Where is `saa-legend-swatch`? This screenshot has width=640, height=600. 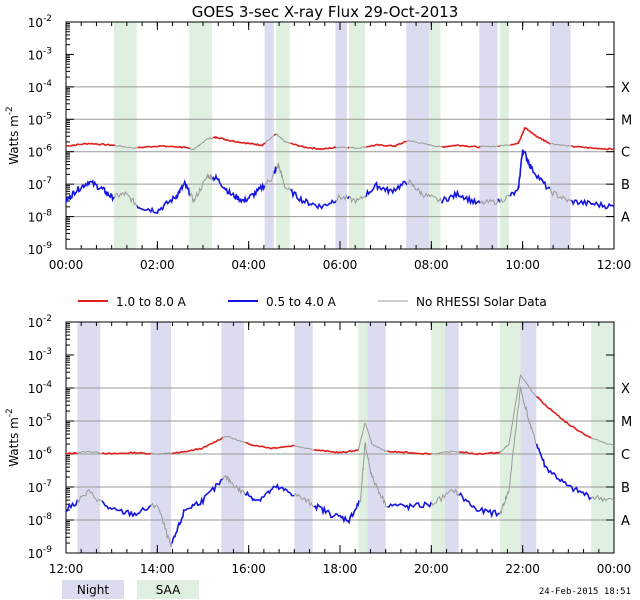
saa-legend-swatch is located at coordinates (168, 589).